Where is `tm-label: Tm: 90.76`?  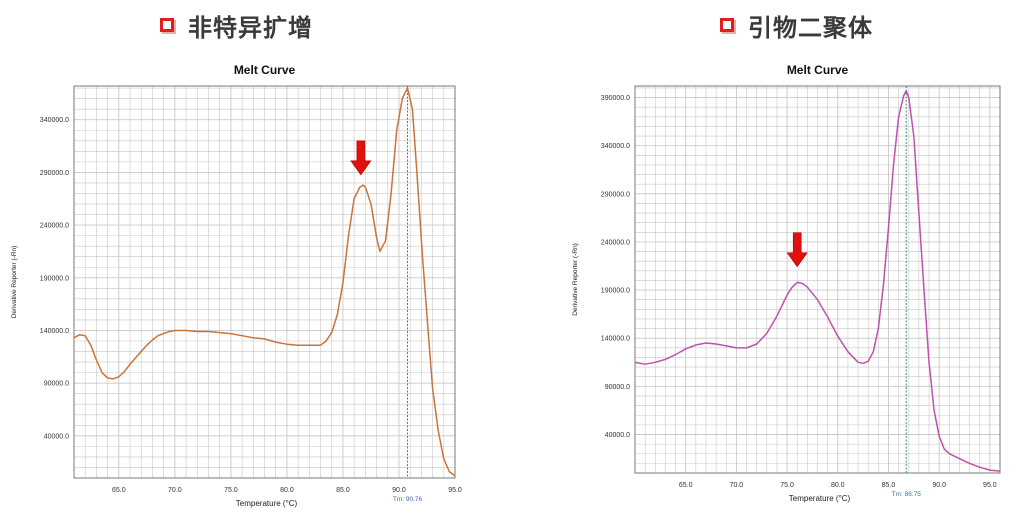
tm-label: Tm: 90.76 is located at coordinates (408, 499).